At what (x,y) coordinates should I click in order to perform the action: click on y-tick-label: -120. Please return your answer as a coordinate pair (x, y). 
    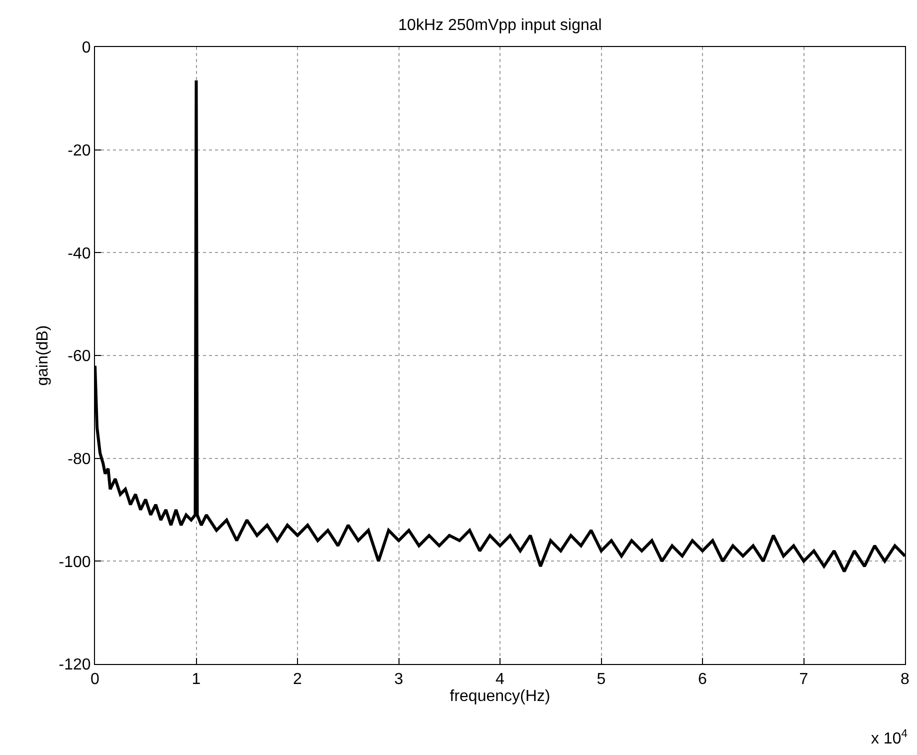
    Looking at the image, I should click on (74, 665).